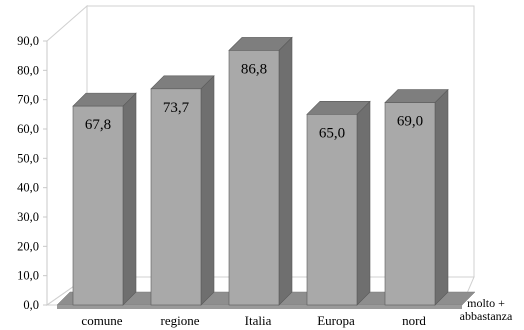 Image resolution: width=524 pixels, height=330 pixels. What do you see at coordinates (414, 320) in the screenshot?
I see `x-tick-label: nord` at bounding box center [414, 320].